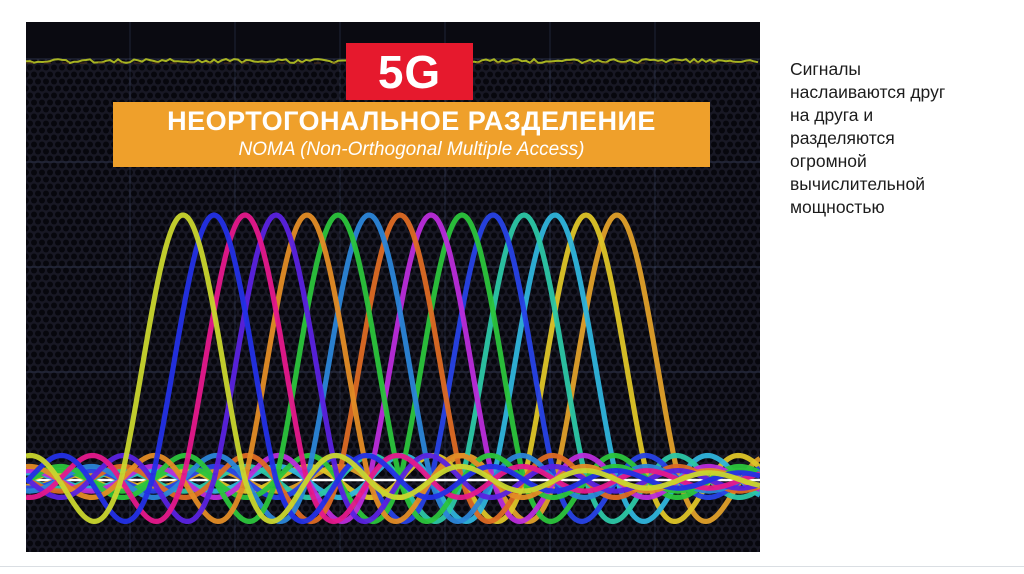  What do you see at coordinates (411, 121) in the screenshot?
I see `banner-title: НЕОРТОГОНАЛЬНОЕ РАЗДЕЛЕНИЕ` at bounding box center [411, 121].